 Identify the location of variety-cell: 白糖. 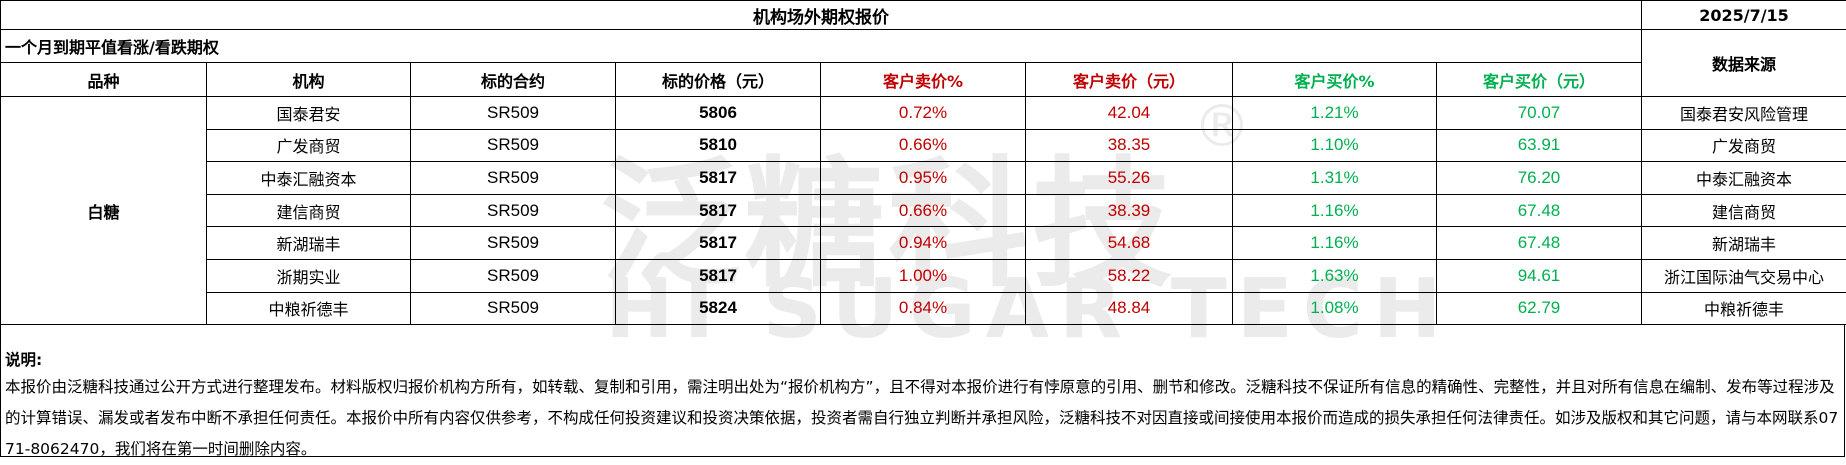
(104, 211).